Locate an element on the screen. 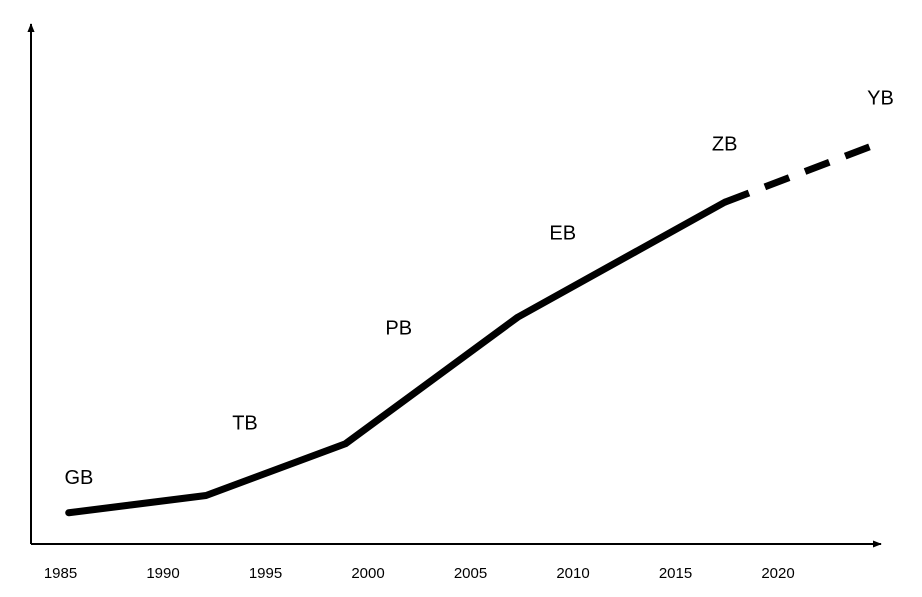  x-tick-label: 1995 is located at coordinates (265, 573).